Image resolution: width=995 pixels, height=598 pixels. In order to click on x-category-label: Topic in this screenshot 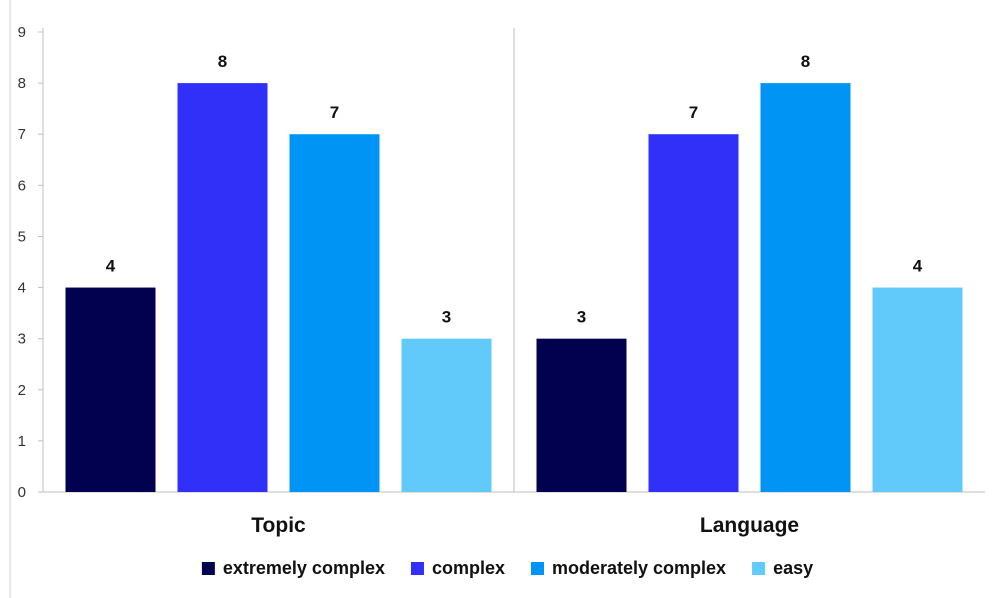, I will do `click(278, 525)`.